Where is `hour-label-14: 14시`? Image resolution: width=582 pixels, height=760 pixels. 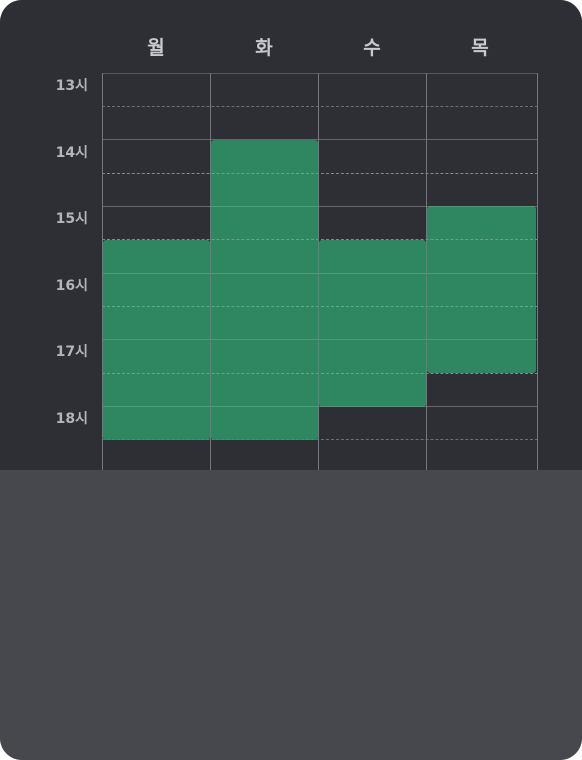 hour-label-14: 14시 is located at coordinates (71, 153).